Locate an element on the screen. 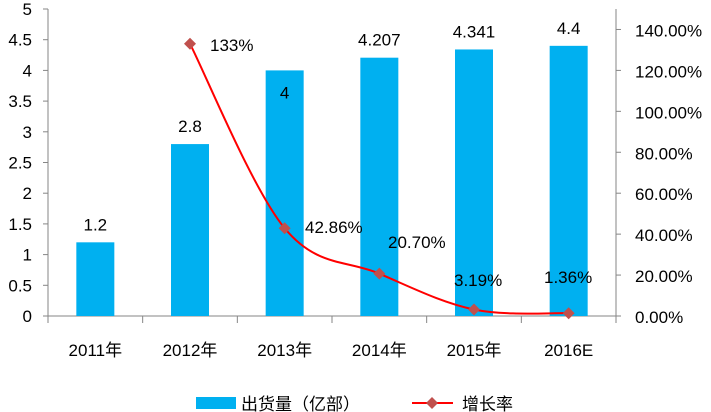  left-tick-label: 1.5 is located at coordinates (20, 224).